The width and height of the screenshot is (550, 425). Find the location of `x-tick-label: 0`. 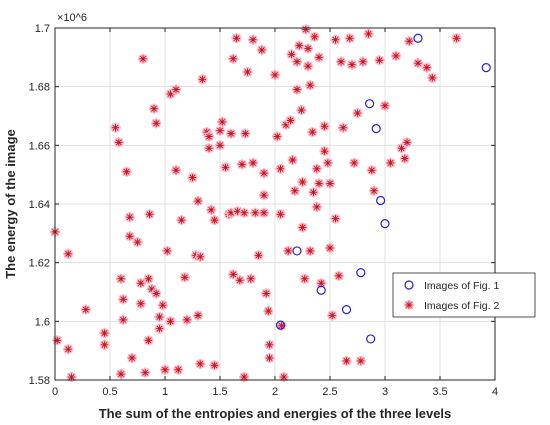

x-tick-label: 0 is located at coordinates (55, 392).